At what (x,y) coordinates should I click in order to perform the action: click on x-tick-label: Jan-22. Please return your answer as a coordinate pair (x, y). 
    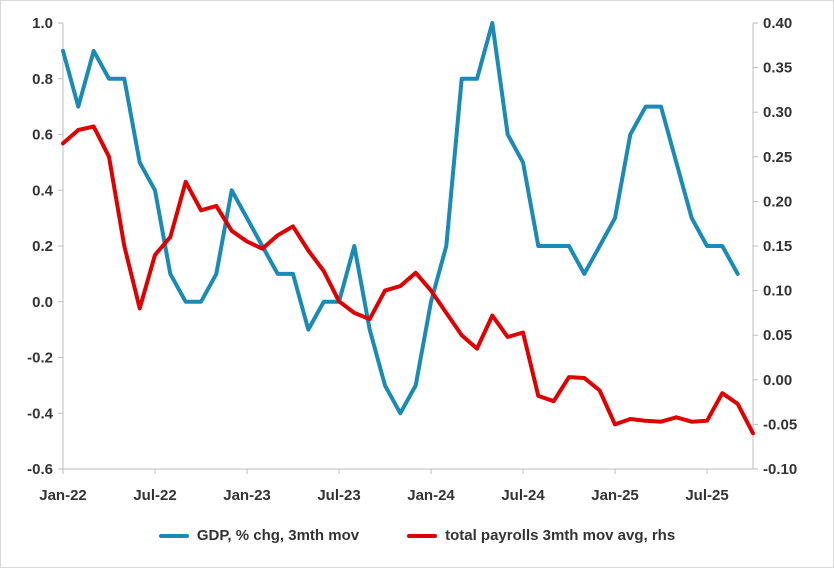
    Looking at the image, I should click on (63, 495).